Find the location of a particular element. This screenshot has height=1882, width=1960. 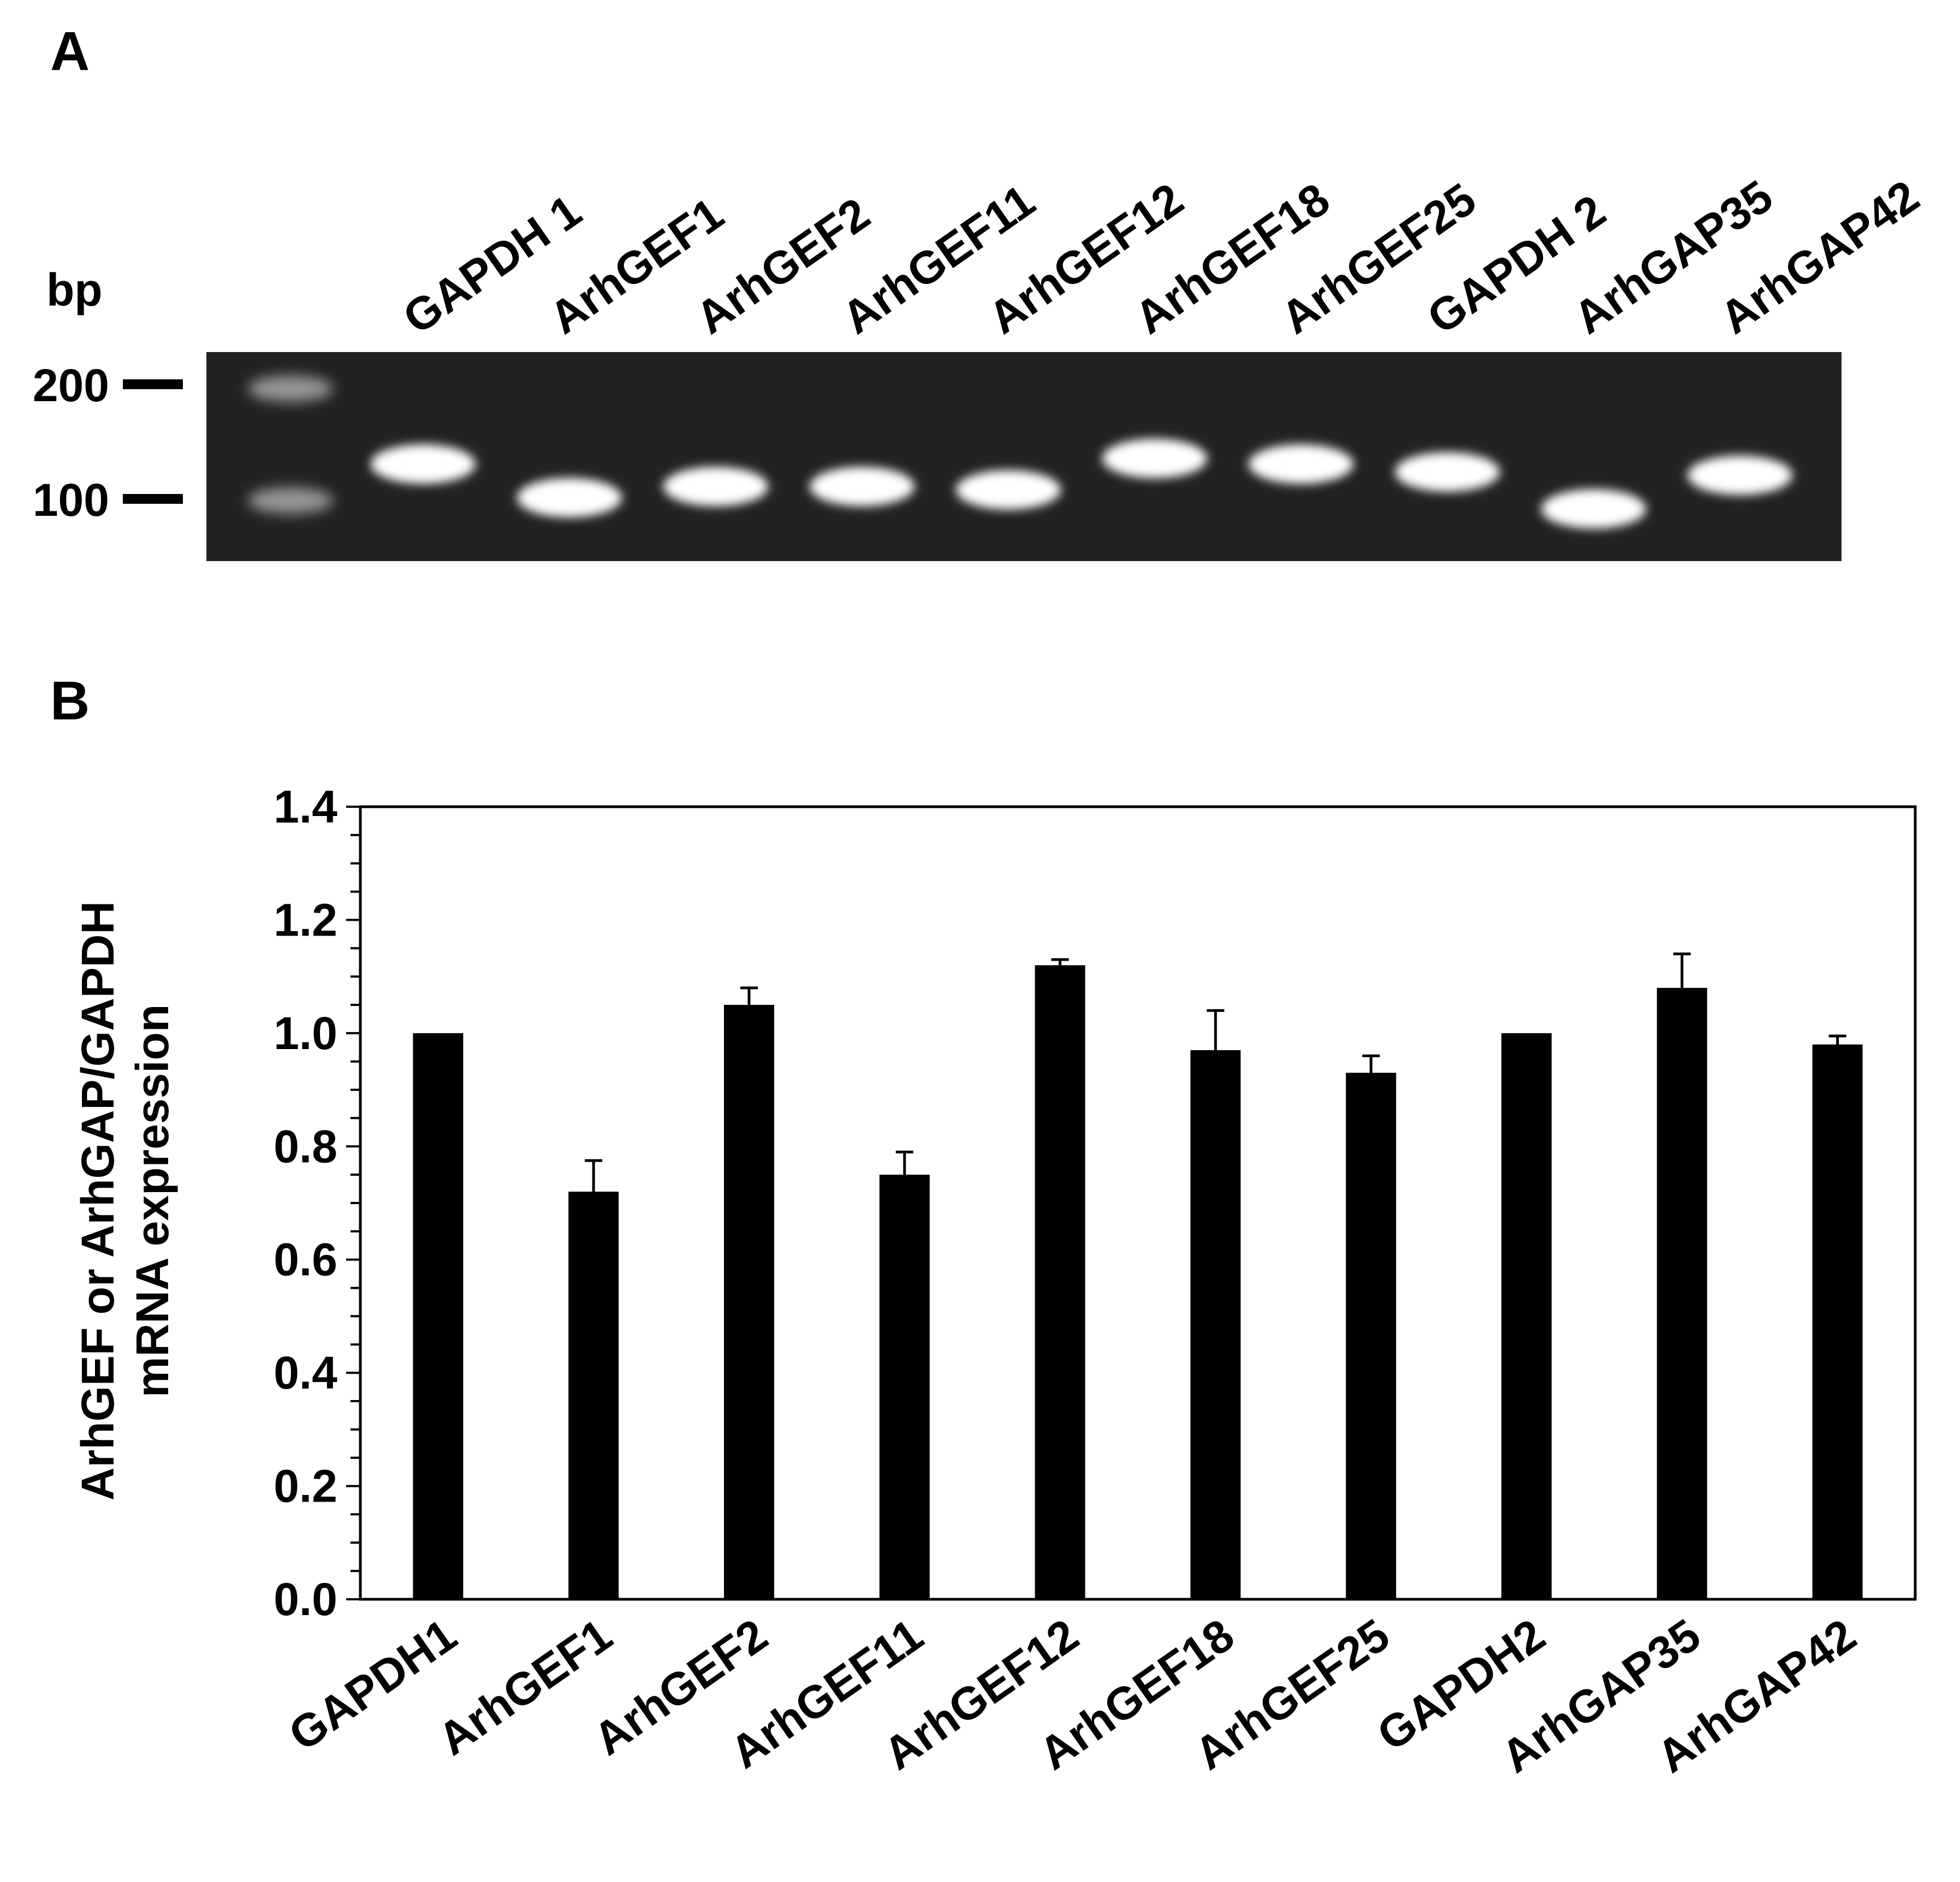

x-tick-label: ArhGEF1 is located at coordinates (525, 1687).